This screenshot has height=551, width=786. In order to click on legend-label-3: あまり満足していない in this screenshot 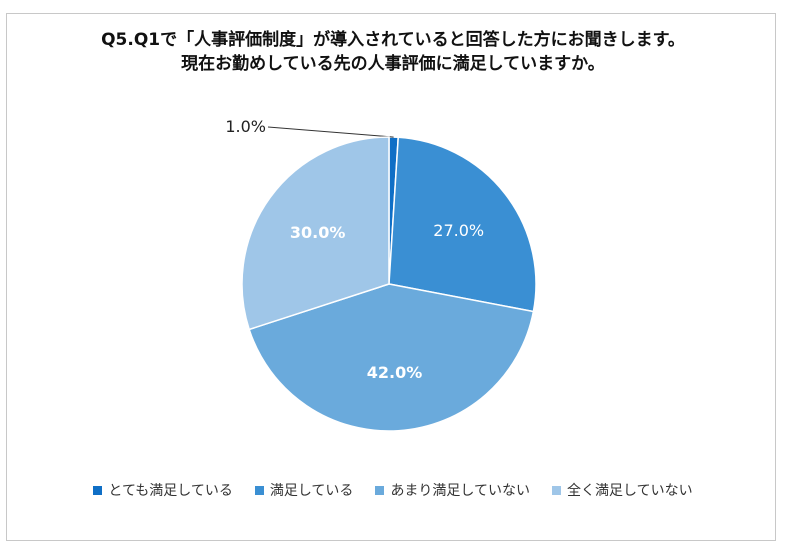, I will do `click(460, 491)`.